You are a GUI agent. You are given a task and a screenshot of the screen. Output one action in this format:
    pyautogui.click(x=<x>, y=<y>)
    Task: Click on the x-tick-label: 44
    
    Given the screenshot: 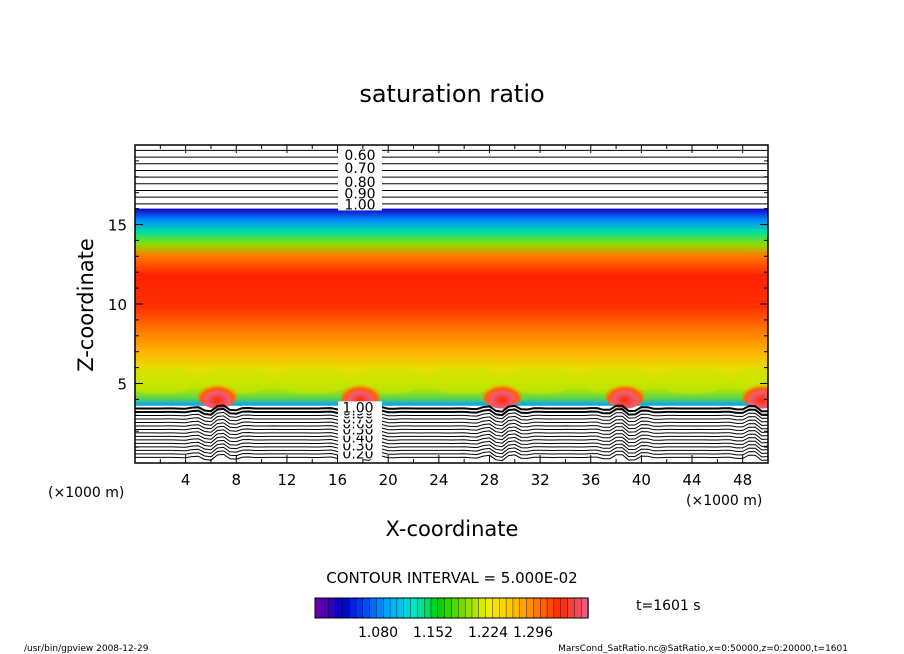 What is the action you would take?
    pyautogui.click(x=691, y=480)
    